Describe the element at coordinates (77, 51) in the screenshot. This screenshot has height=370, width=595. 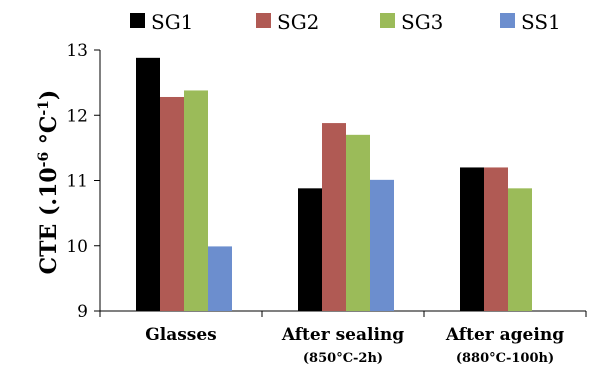
I see `y-tick-label: 13` at that location.